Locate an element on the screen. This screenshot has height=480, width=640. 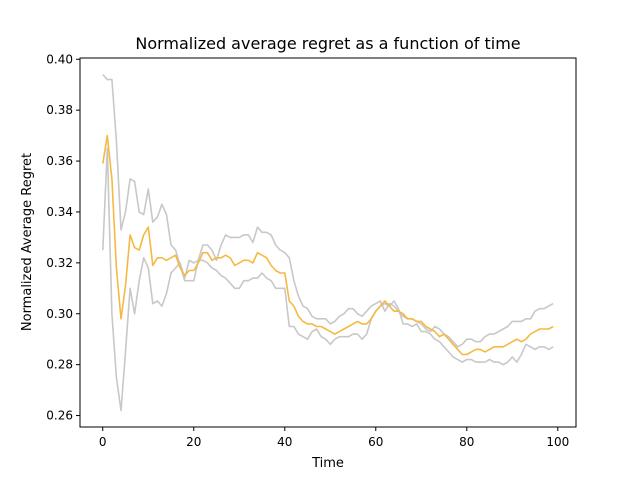
y-tick-label: 0.36 is located at coordinates (59, 161).